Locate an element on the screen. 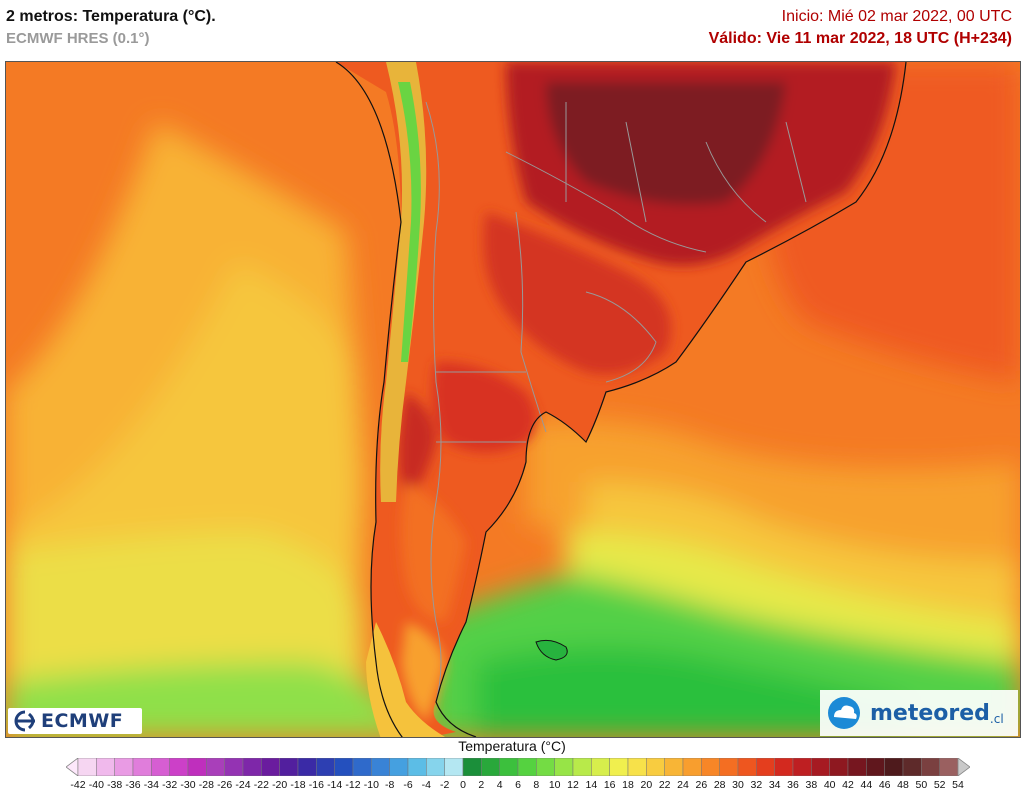  legend-tick-label: 22 is located at coordinates (664, 785).